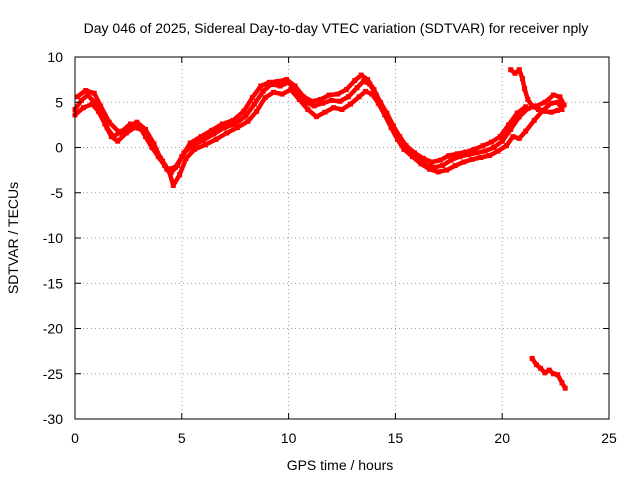 The height and width of the screenshot is (480, 640). I want to click on series-arc-late-lower, so click(548, 373).